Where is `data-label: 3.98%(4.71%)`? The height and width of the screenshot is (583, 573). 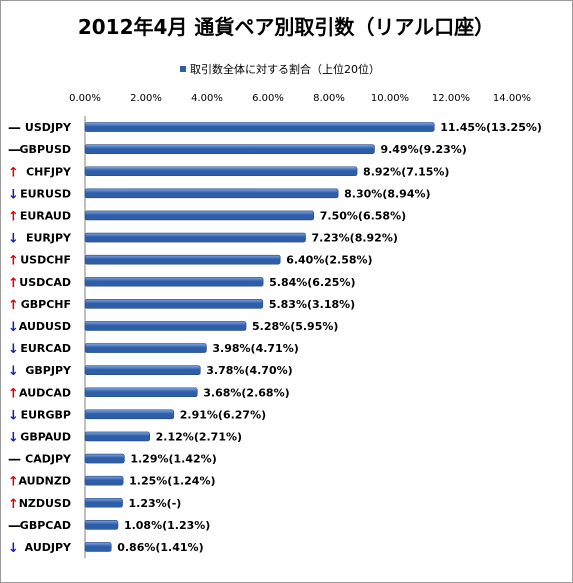 data-label: 3.98%(4.71%) is located at coordinates (255, 348).